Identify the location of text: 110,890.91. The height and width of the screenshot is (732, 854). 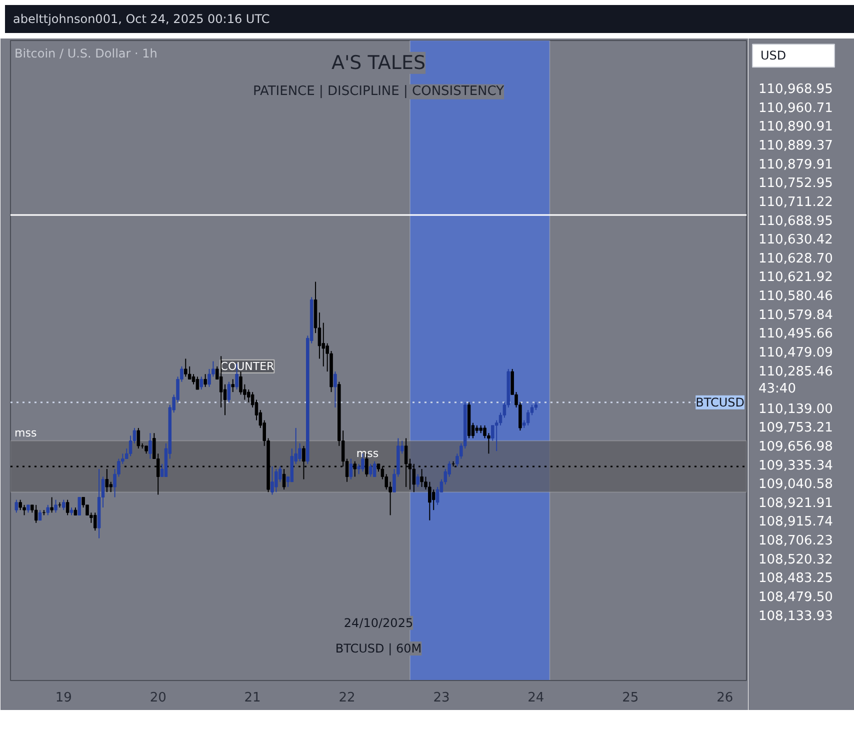
(795, 127).